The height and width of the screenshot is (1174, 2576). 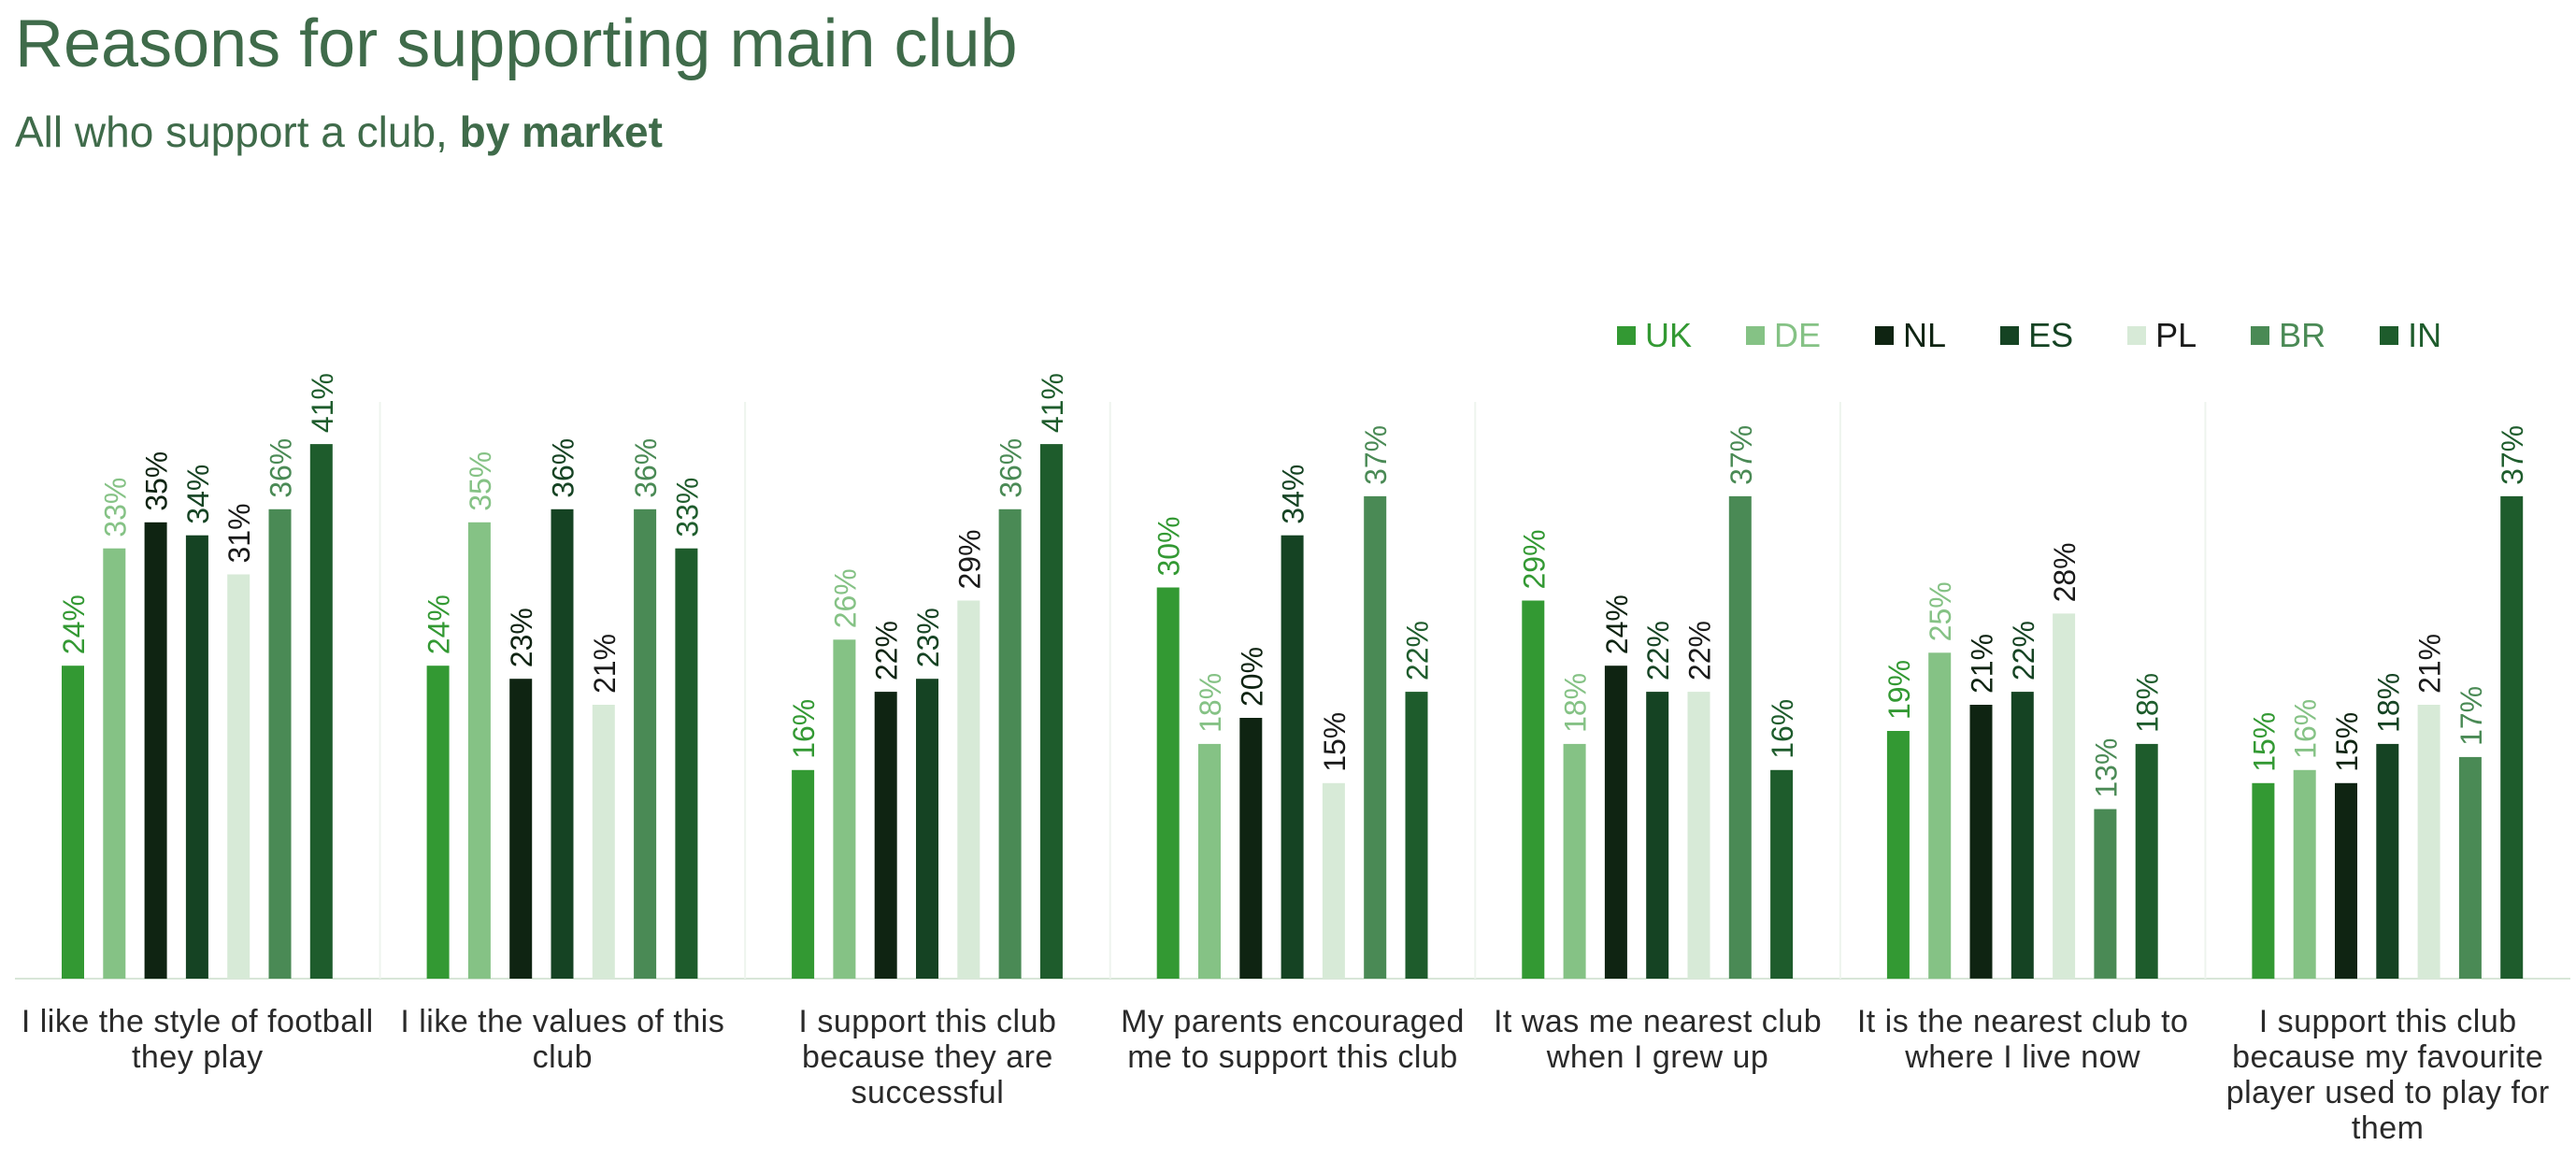 What do you see at coordinates (237, 131) in the screenshot?
I see `subtitle-prefix: All who support a club,` at bounding box center [237, 131].